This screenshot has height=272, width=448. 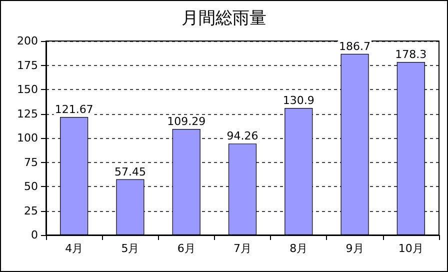 What do you see at coordinates (411, 248) in the screenshot?
I see `x-tick-label: 10月` at bounding box center [411, 248].